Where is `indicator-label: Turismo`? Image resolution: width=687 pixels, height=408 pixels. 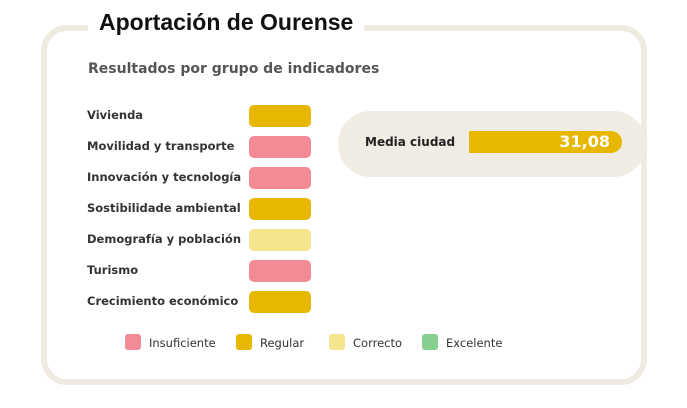 indicator-label: Turismo is located at coordinates (113, 270).